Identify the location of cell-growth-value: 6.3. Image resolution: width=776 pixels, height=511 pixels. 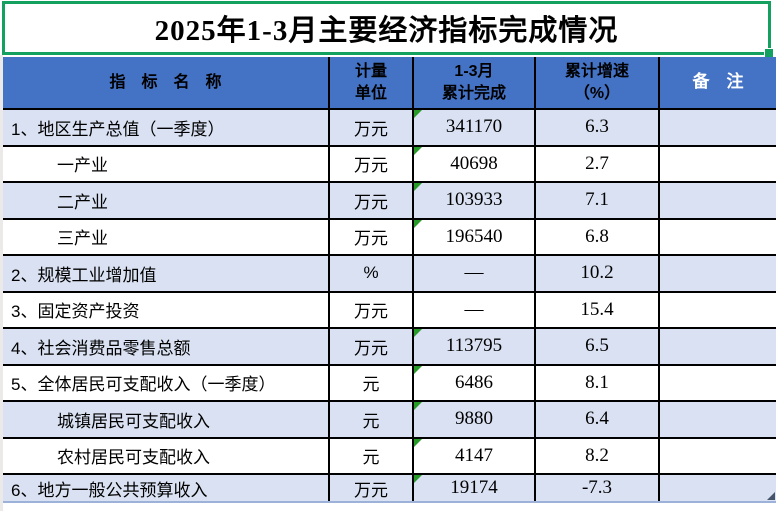
(597, 128).